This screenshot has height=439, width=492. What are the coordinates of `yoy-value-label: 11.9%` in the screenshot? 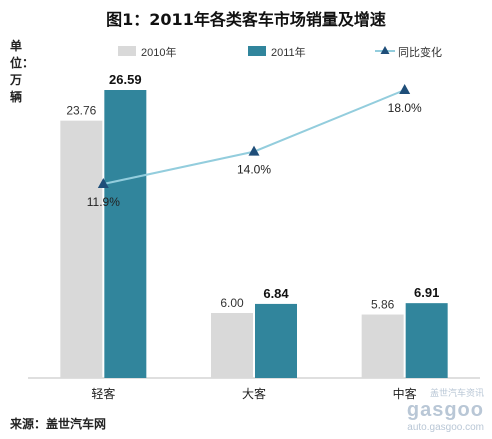 It's located at (103, 202).